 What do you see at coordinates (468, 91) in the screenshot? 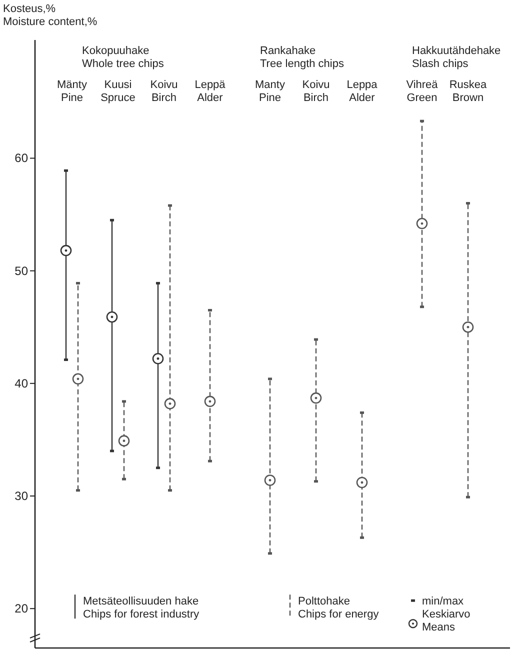
I see `x-tick-label: Ruskea Brown` at bounding box center [468, 91].